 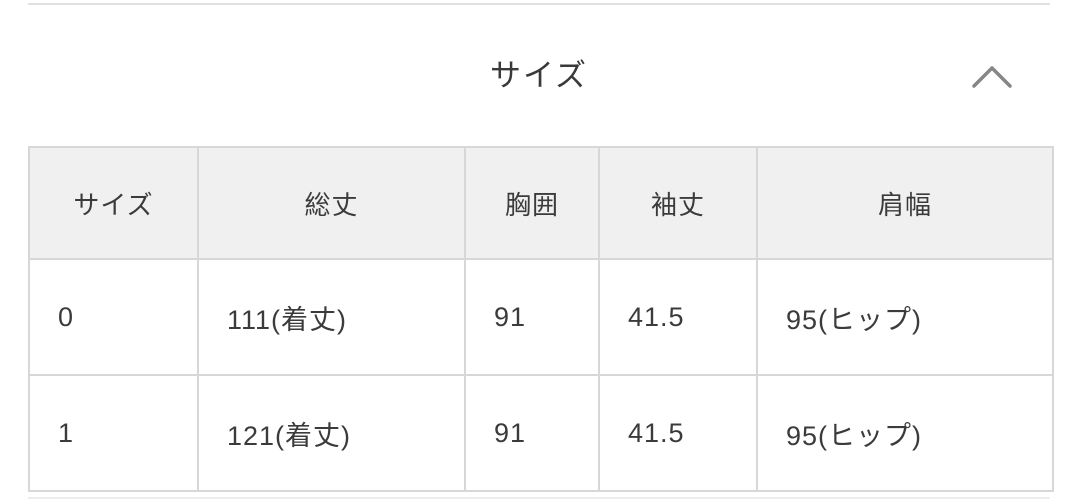 I want to click on table-cell-size: 1, so click(x=113, y=433).